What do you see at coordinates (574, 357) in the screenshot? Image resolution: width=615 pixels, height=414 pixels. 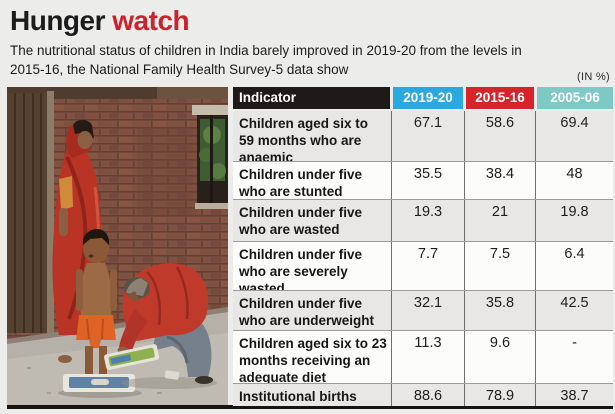 I see `value-2005-06: -` at bounding box center [574, 357].